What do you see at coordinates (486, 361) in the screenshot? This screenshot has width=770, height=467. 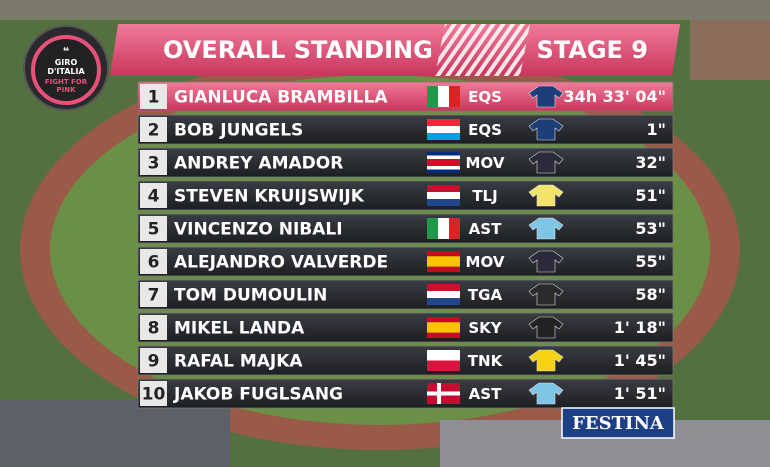 I see `team: TNK` at bounding box center [486, 361].